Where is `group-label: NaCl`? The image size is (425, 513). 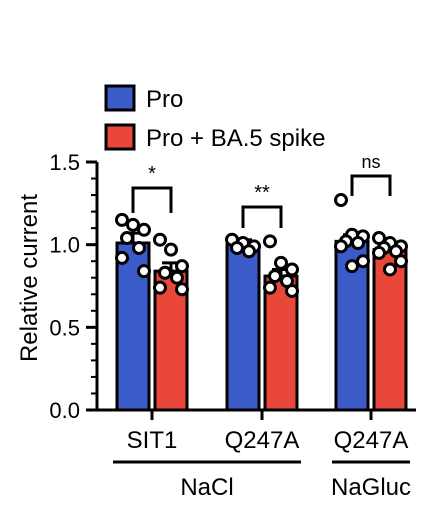
group-label: NaCl is located at coordinates (206, 487).